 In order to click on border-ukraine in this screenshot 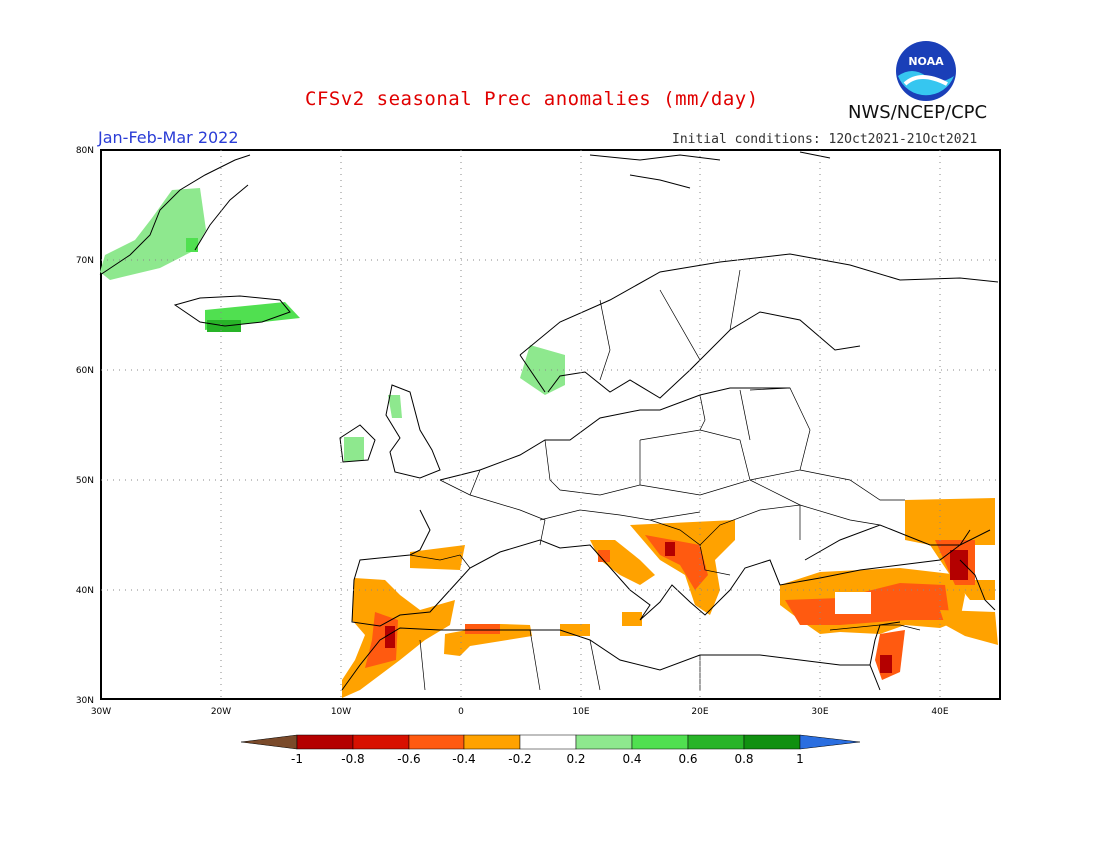, I will do `click(815, 502)`.